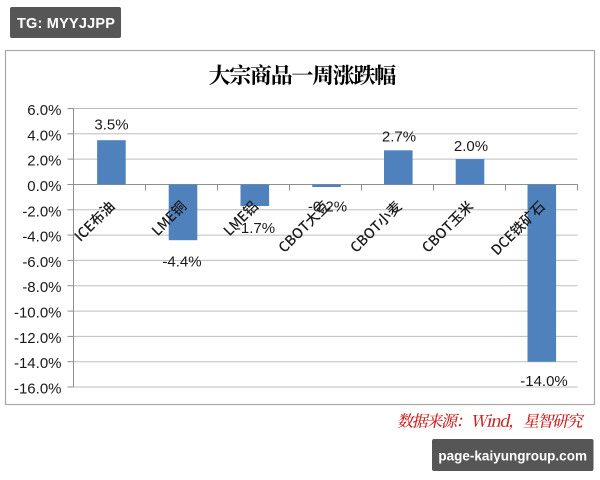 The image size is (600, 480). I want to click on svg-text: -16.0%, so click(38, 389).